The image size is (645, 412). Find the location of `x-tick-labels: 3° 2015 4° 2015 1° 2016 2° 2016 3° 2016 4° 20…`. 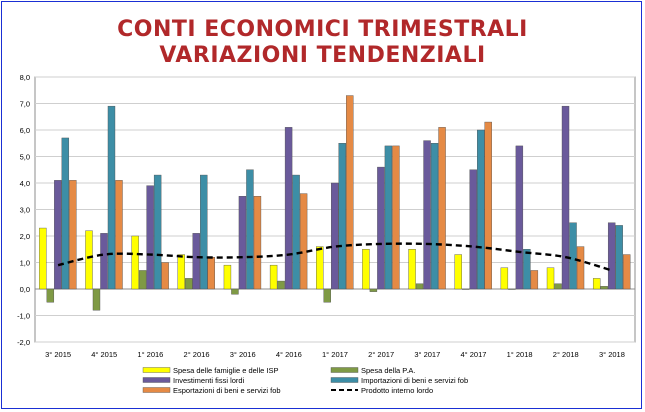

x-tick-labels: 3° 2015 4° 2015 1° 2016 2° 2016 3° 2016 4° 20… is located at coordinates (335, 354).